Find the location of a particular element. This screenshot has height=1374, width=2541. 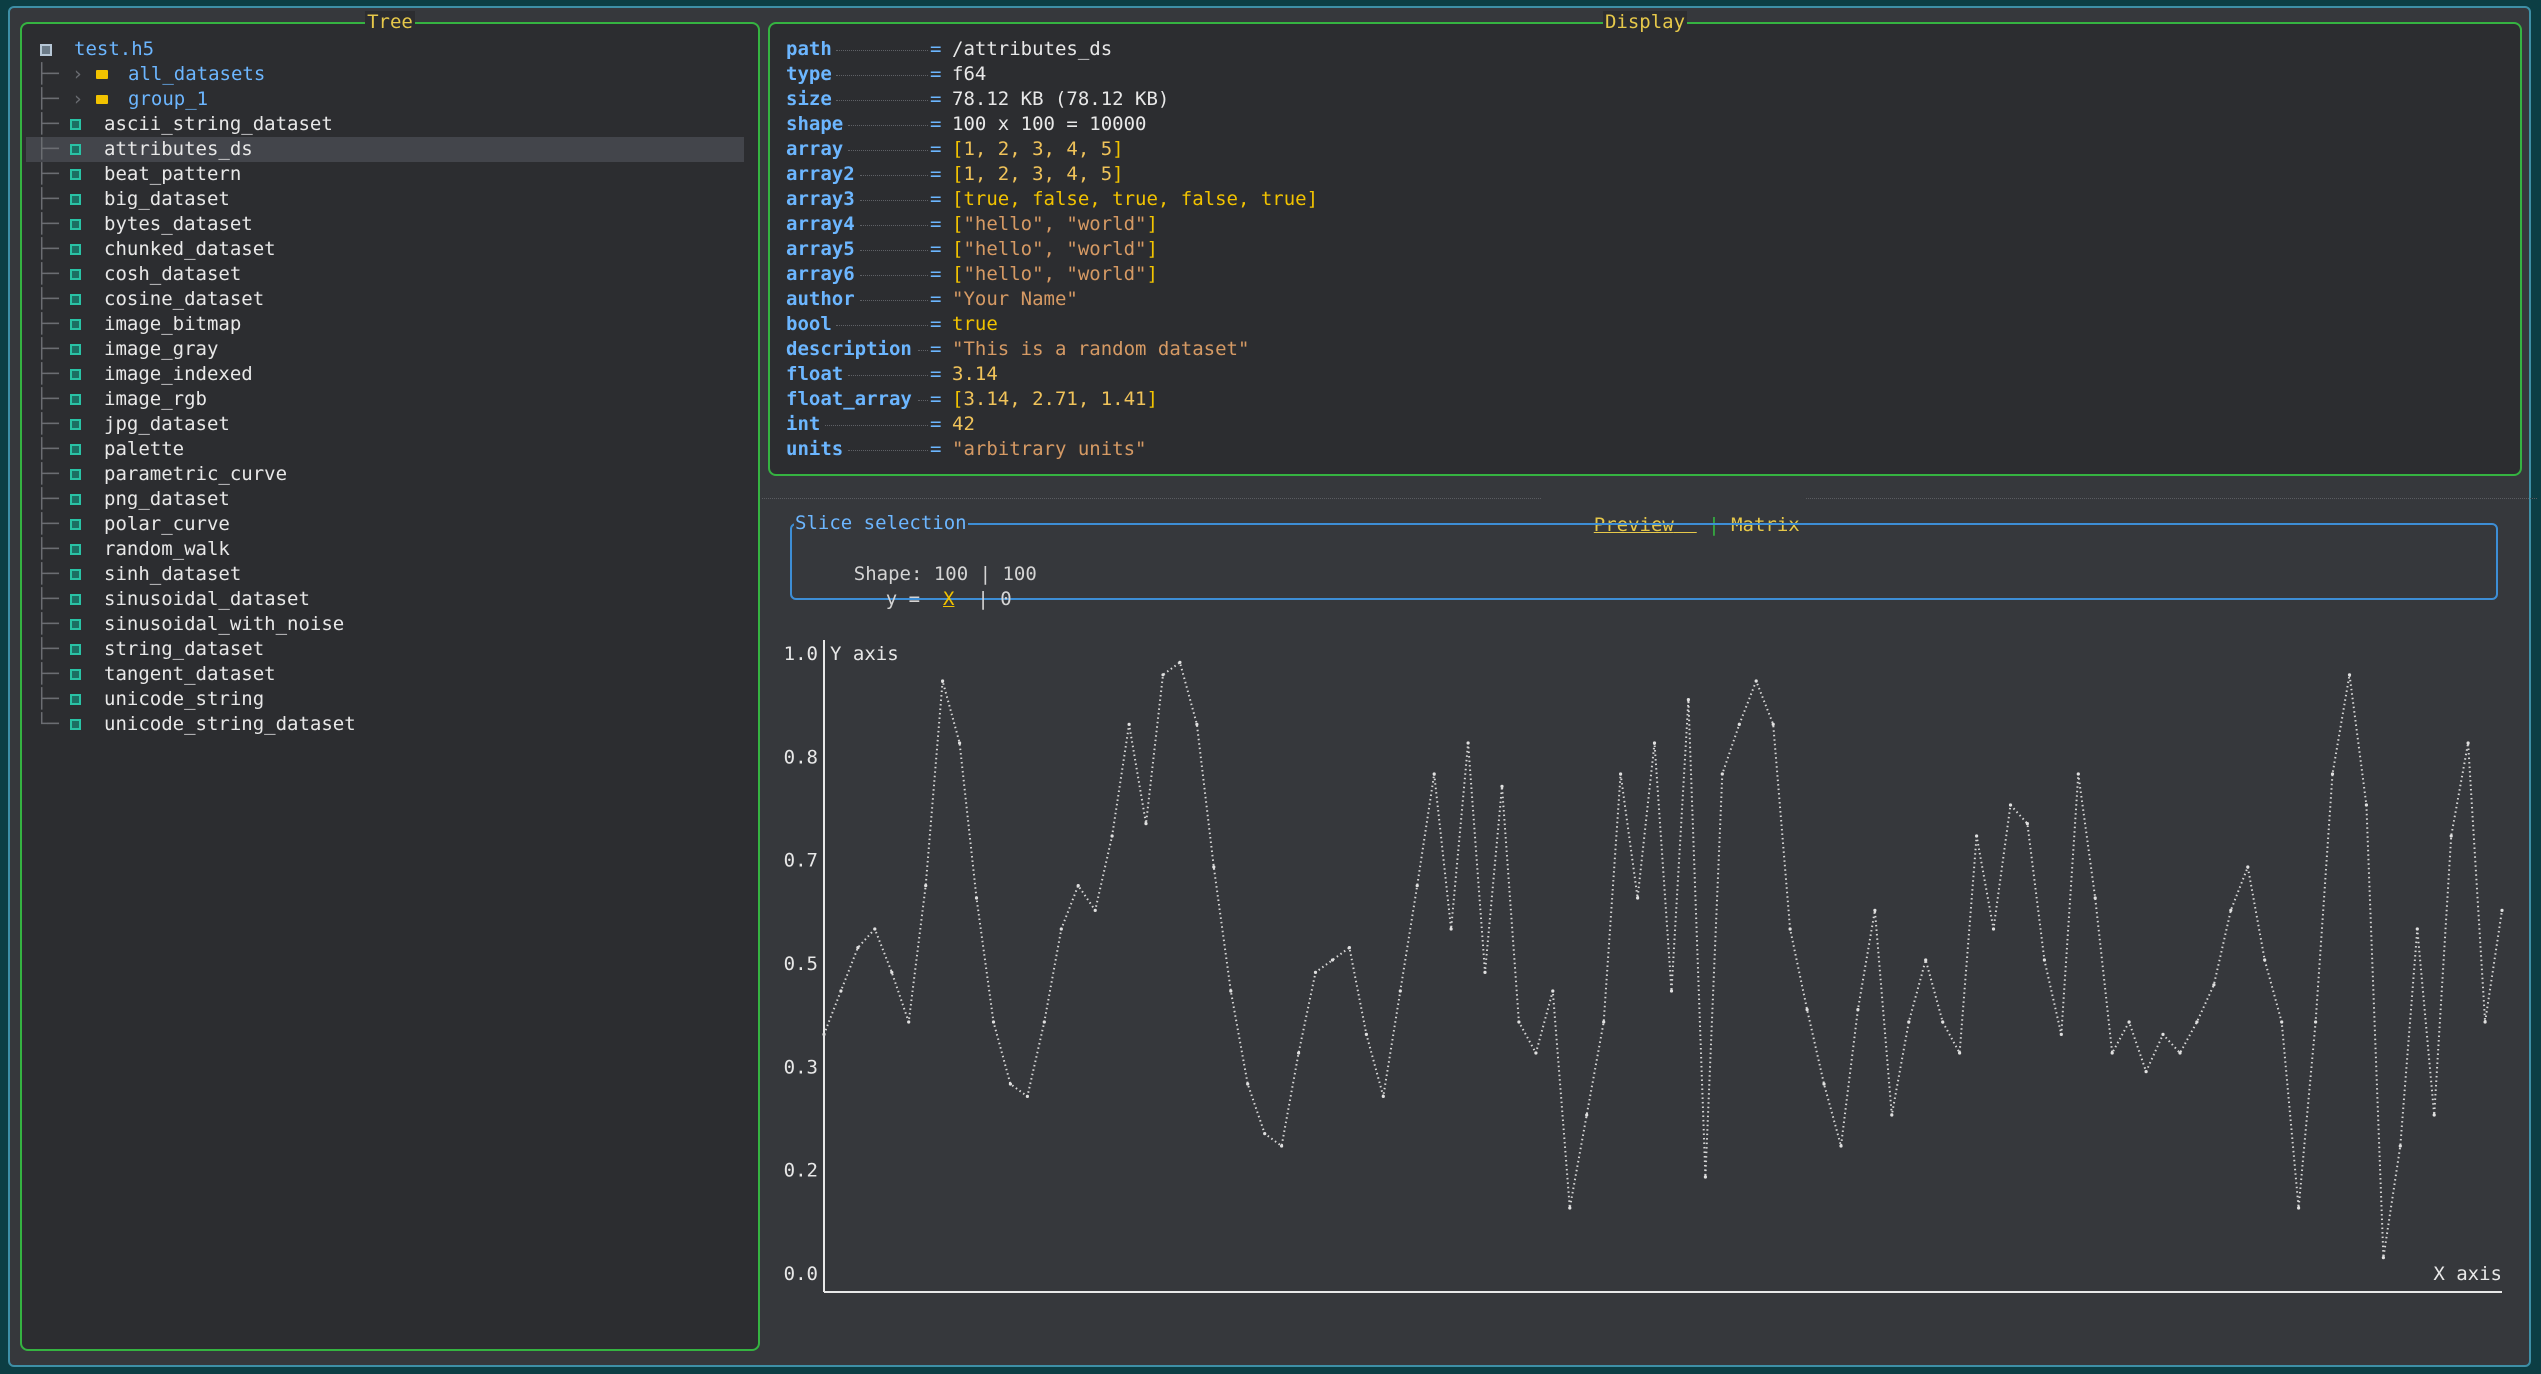

y-index: | 0 is located at coordinates (994, 599).